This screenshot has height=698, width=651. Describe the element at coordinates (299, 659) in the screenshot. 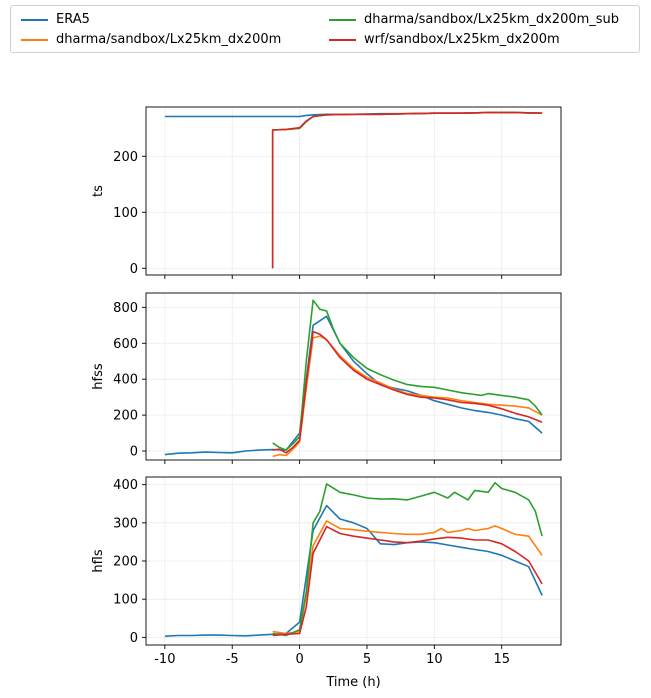

I see `x-tick-label: 0` at that location.